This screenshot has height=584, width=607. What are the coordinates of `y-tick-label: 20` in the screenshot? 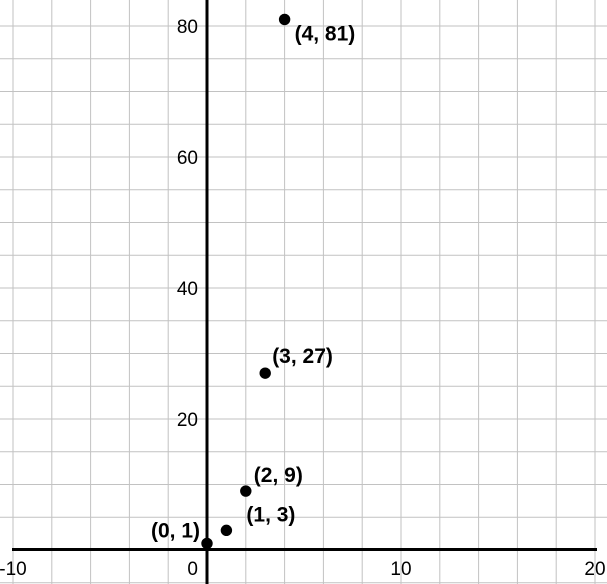 It's located at (187, 420).